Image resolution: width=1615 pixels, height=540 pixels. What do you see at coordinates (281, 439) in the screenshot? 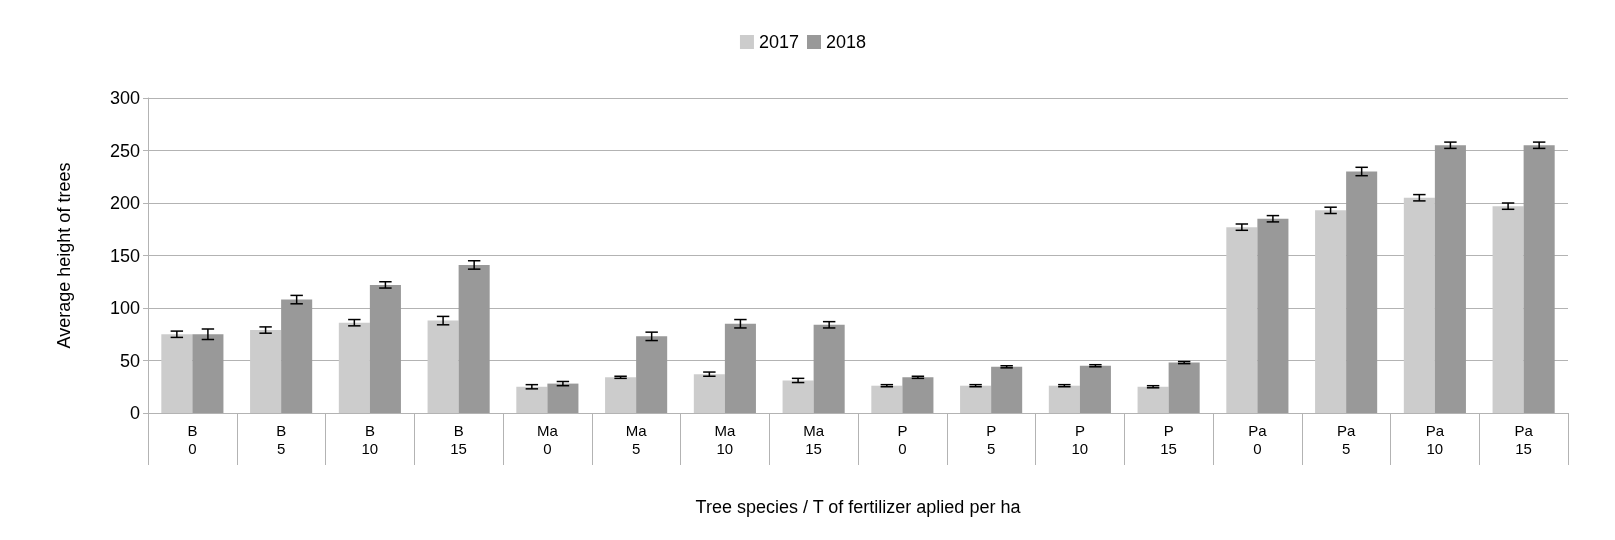
I see `x-tick-label: B 5` at bounding box center [281, 439].